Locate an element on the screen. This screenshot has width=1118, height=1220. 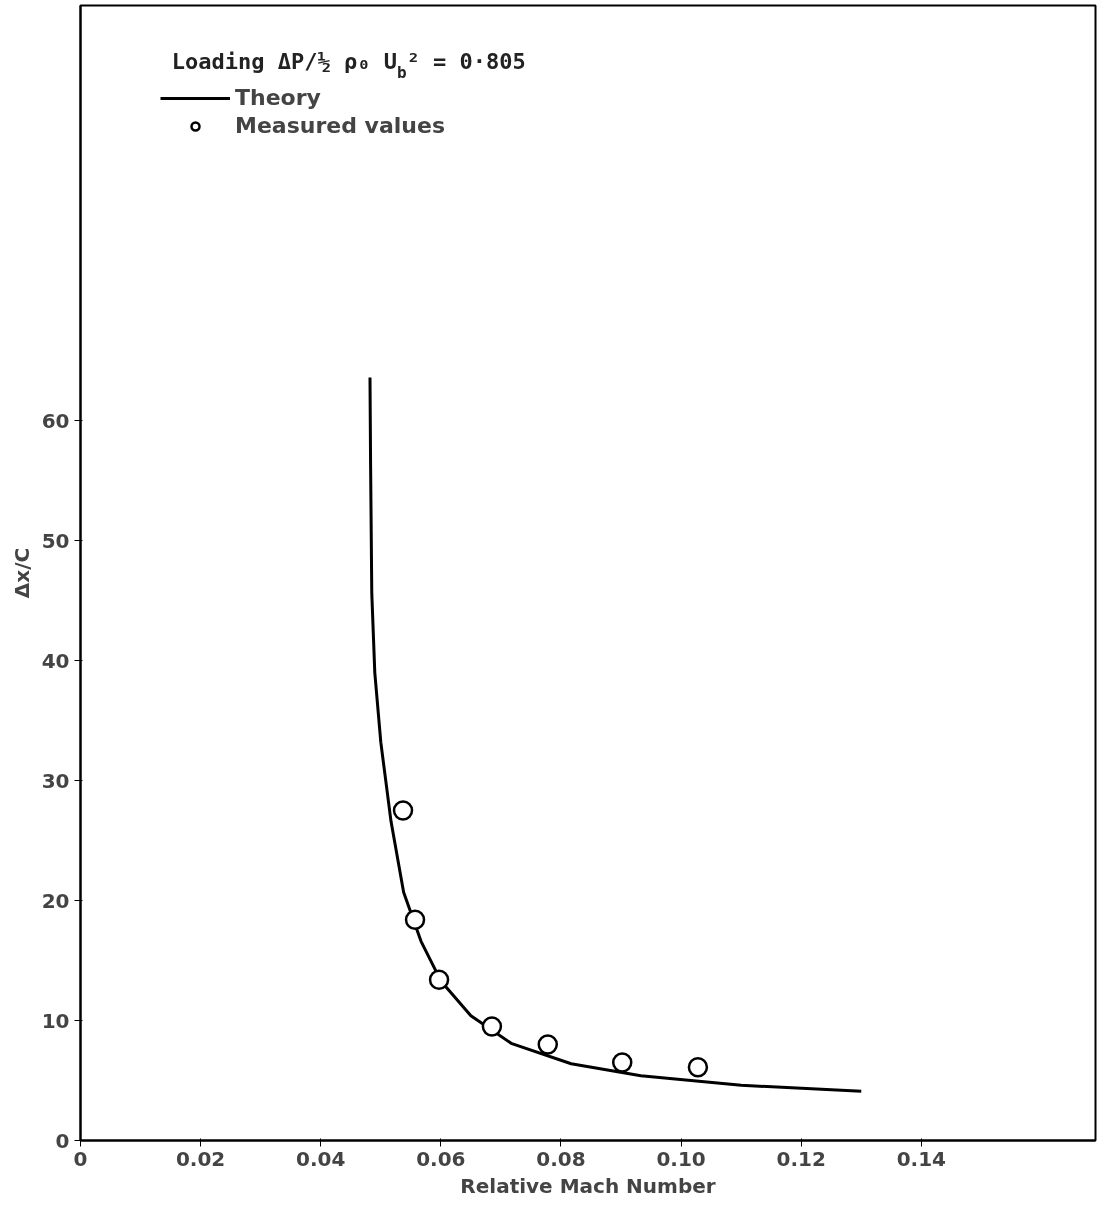
y-tick-label: 50 is located at coordinates (55, 540).